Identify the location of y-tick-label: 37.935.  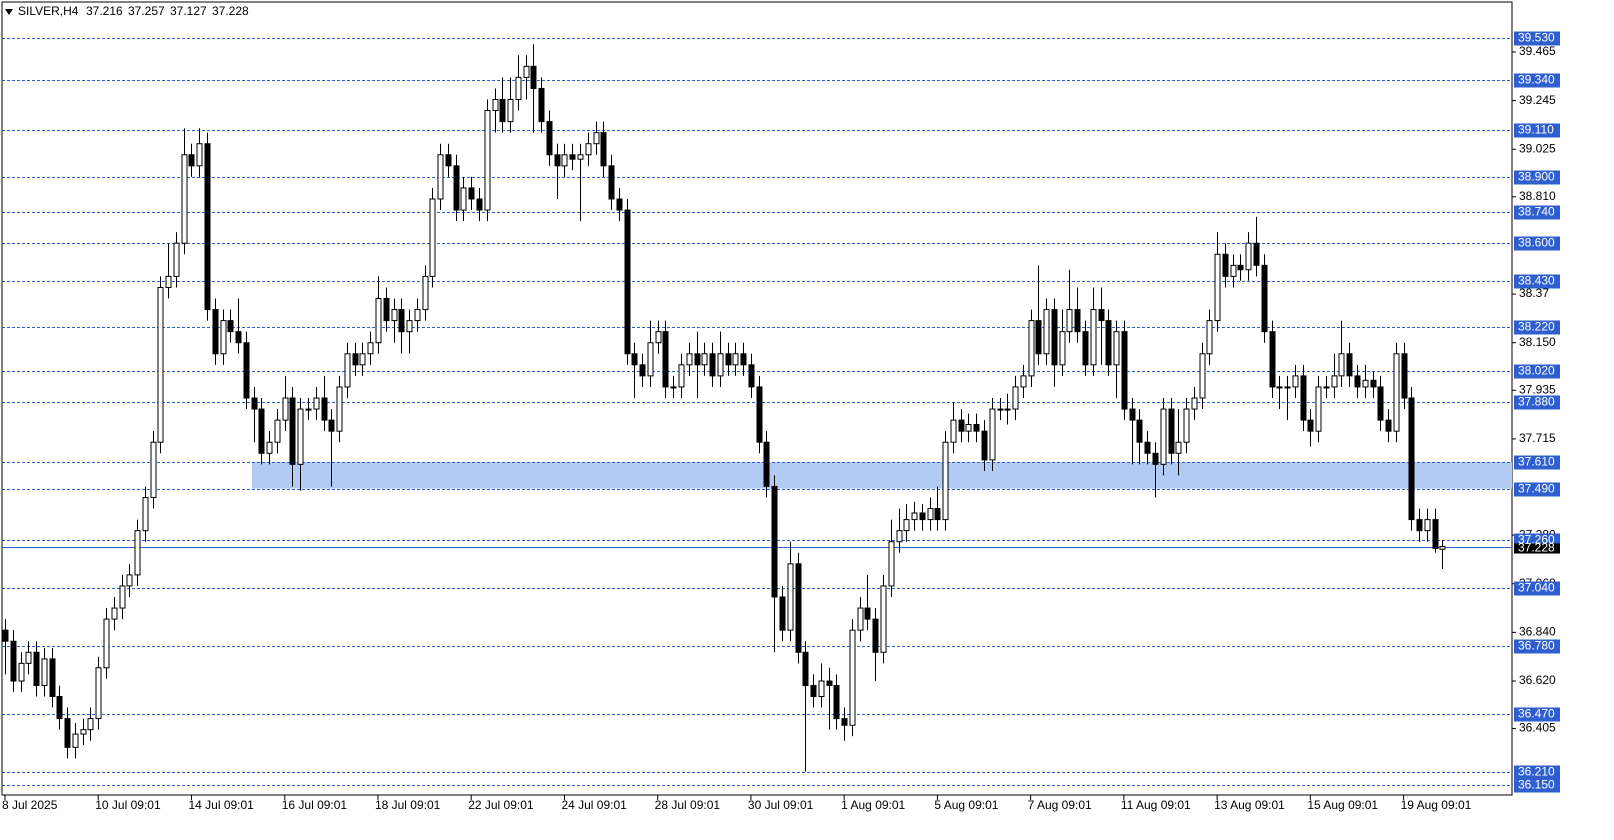
(1537, 389).